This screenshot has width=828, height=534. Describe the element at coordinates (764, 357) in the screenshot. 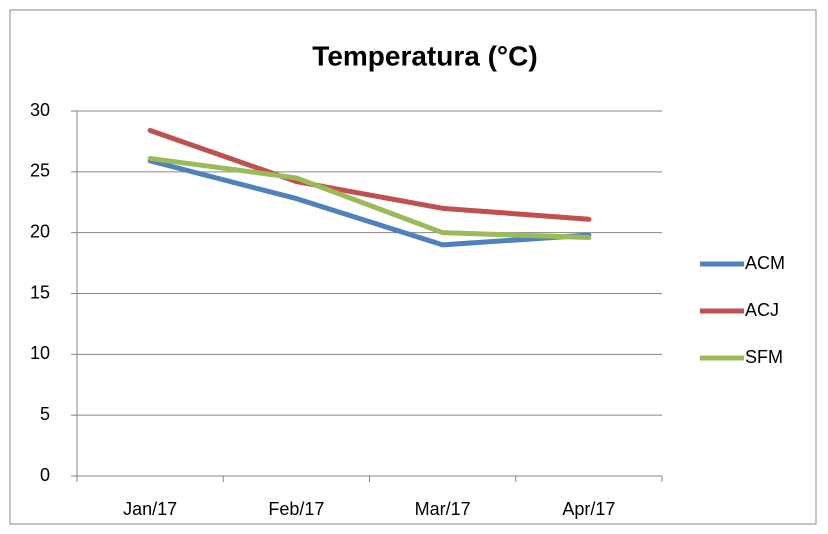

I see `legend-label: SFM` at that location.